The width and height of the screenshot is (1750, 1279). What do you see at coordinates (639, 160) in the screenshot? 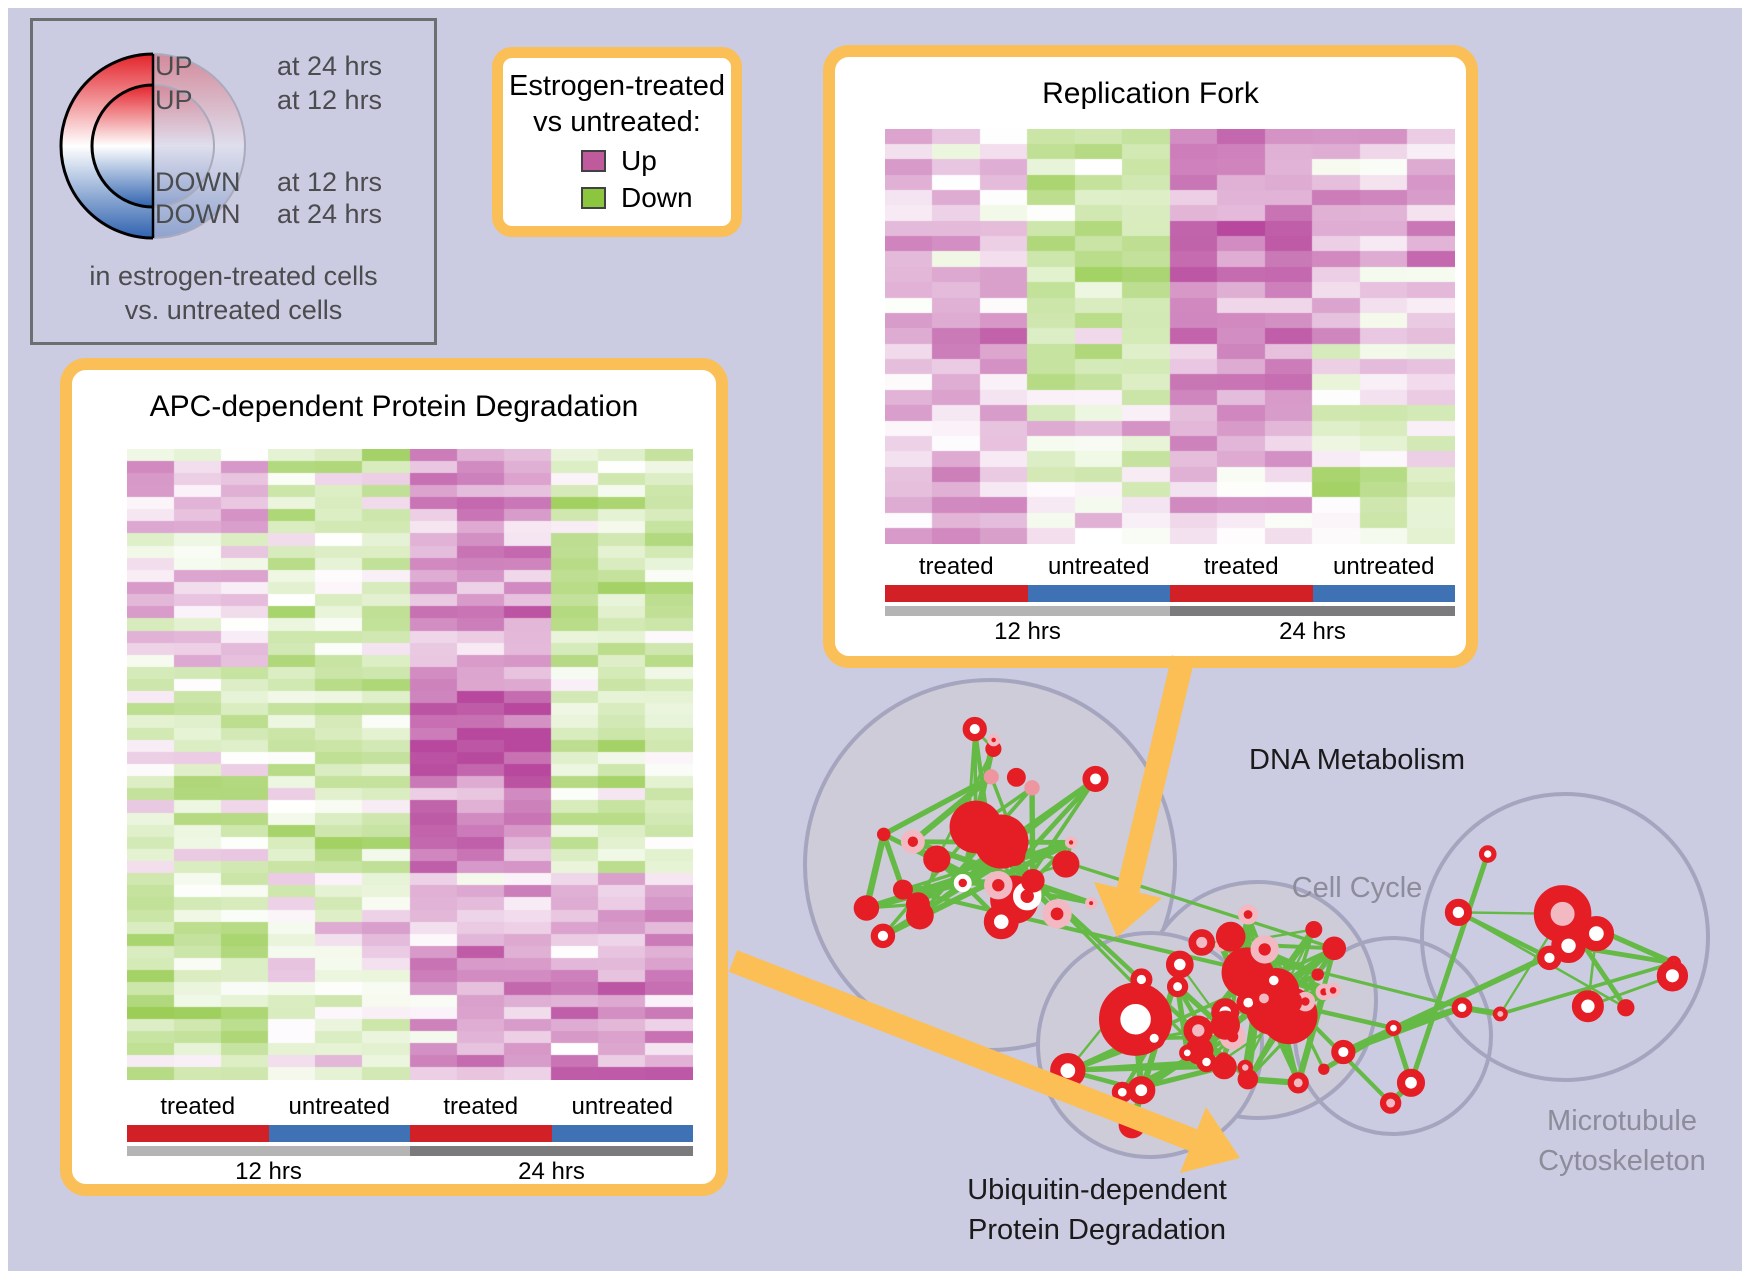
I see `up-label: Up` at bounding box center [639, 160].